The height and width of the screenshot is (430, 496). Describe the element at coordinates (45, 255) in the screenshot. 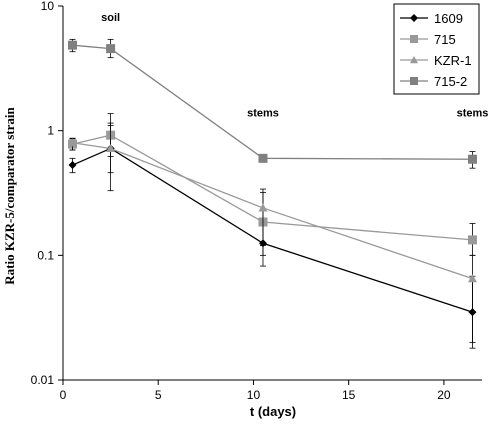

I see `y-tick-label: 0.1` at that location.